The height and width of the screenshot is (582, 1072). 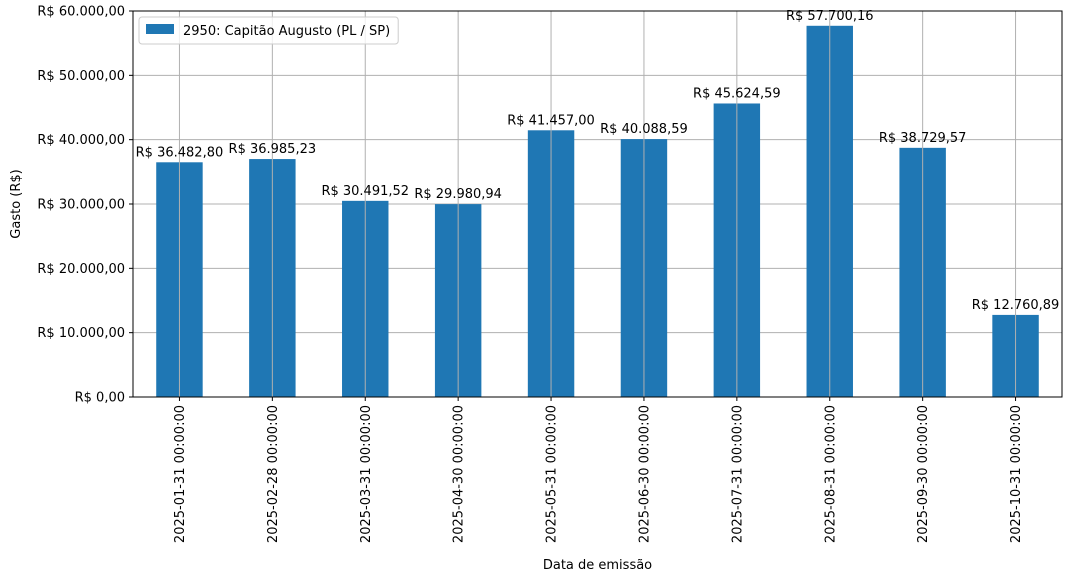 I want to click on data-label: R$ 36.985,23, so click(x=273, y=149).